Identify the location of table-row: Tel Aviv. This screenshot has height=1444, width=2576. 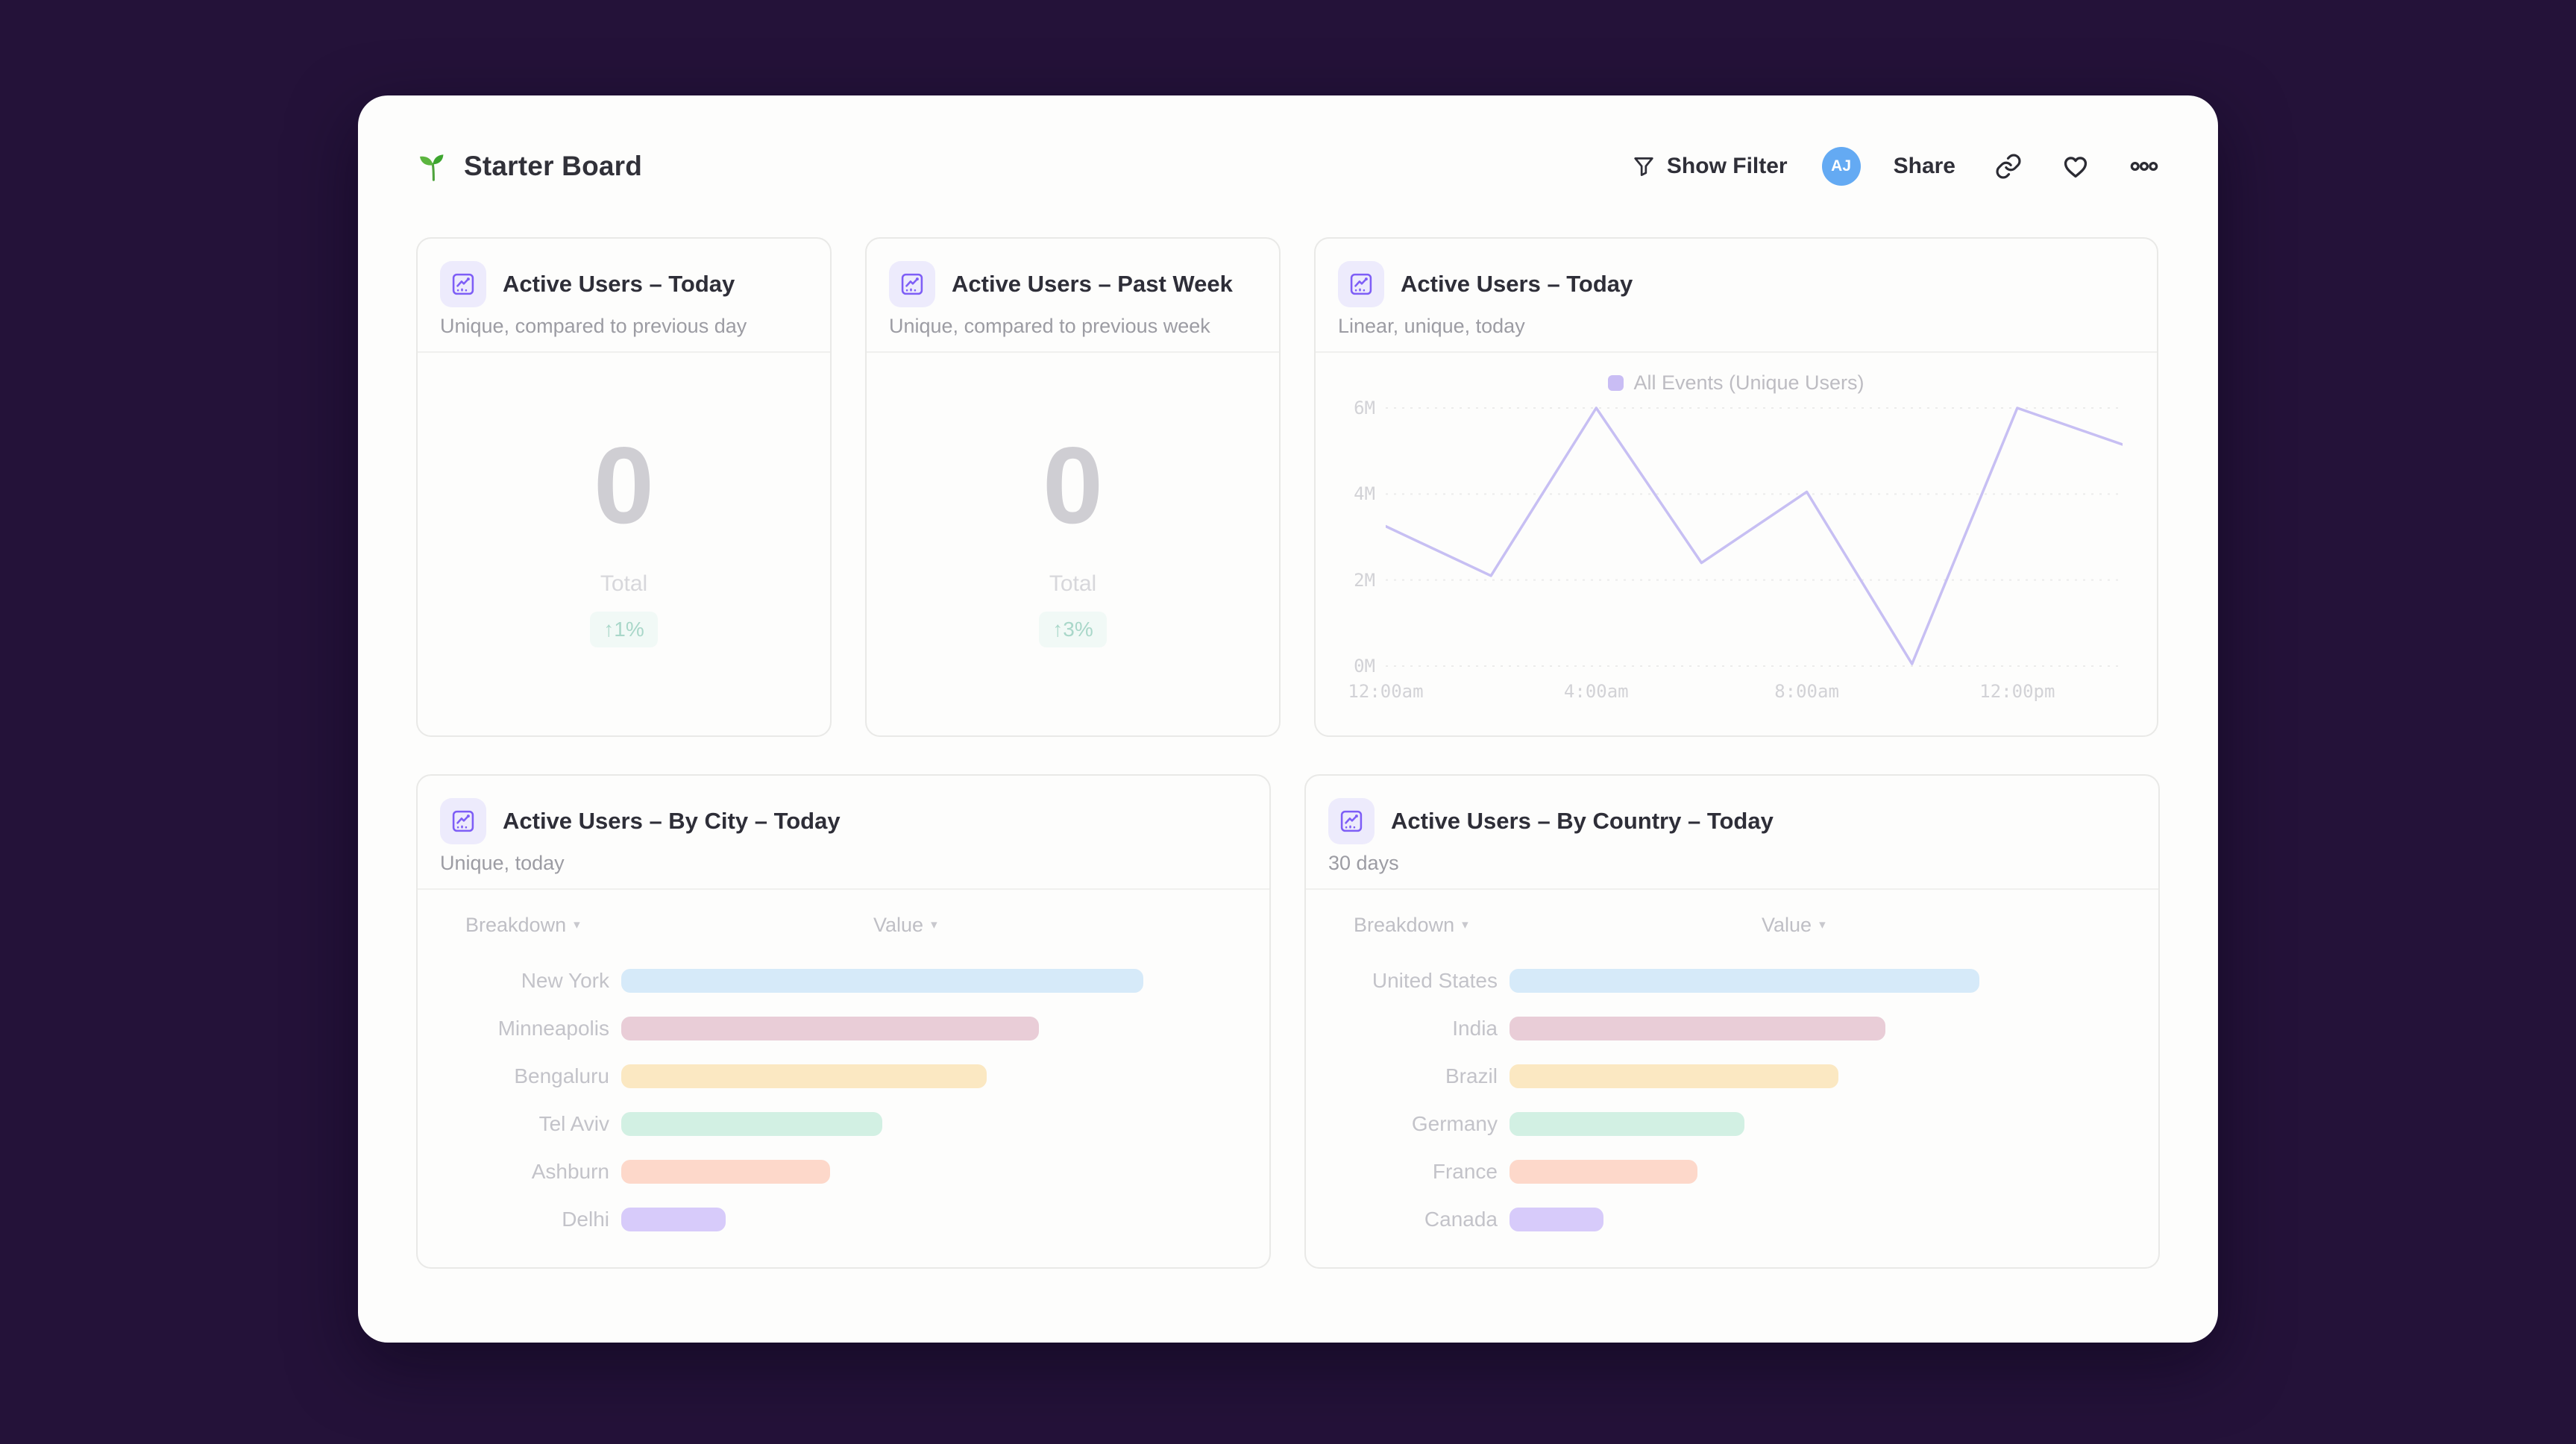
(844, 1124).